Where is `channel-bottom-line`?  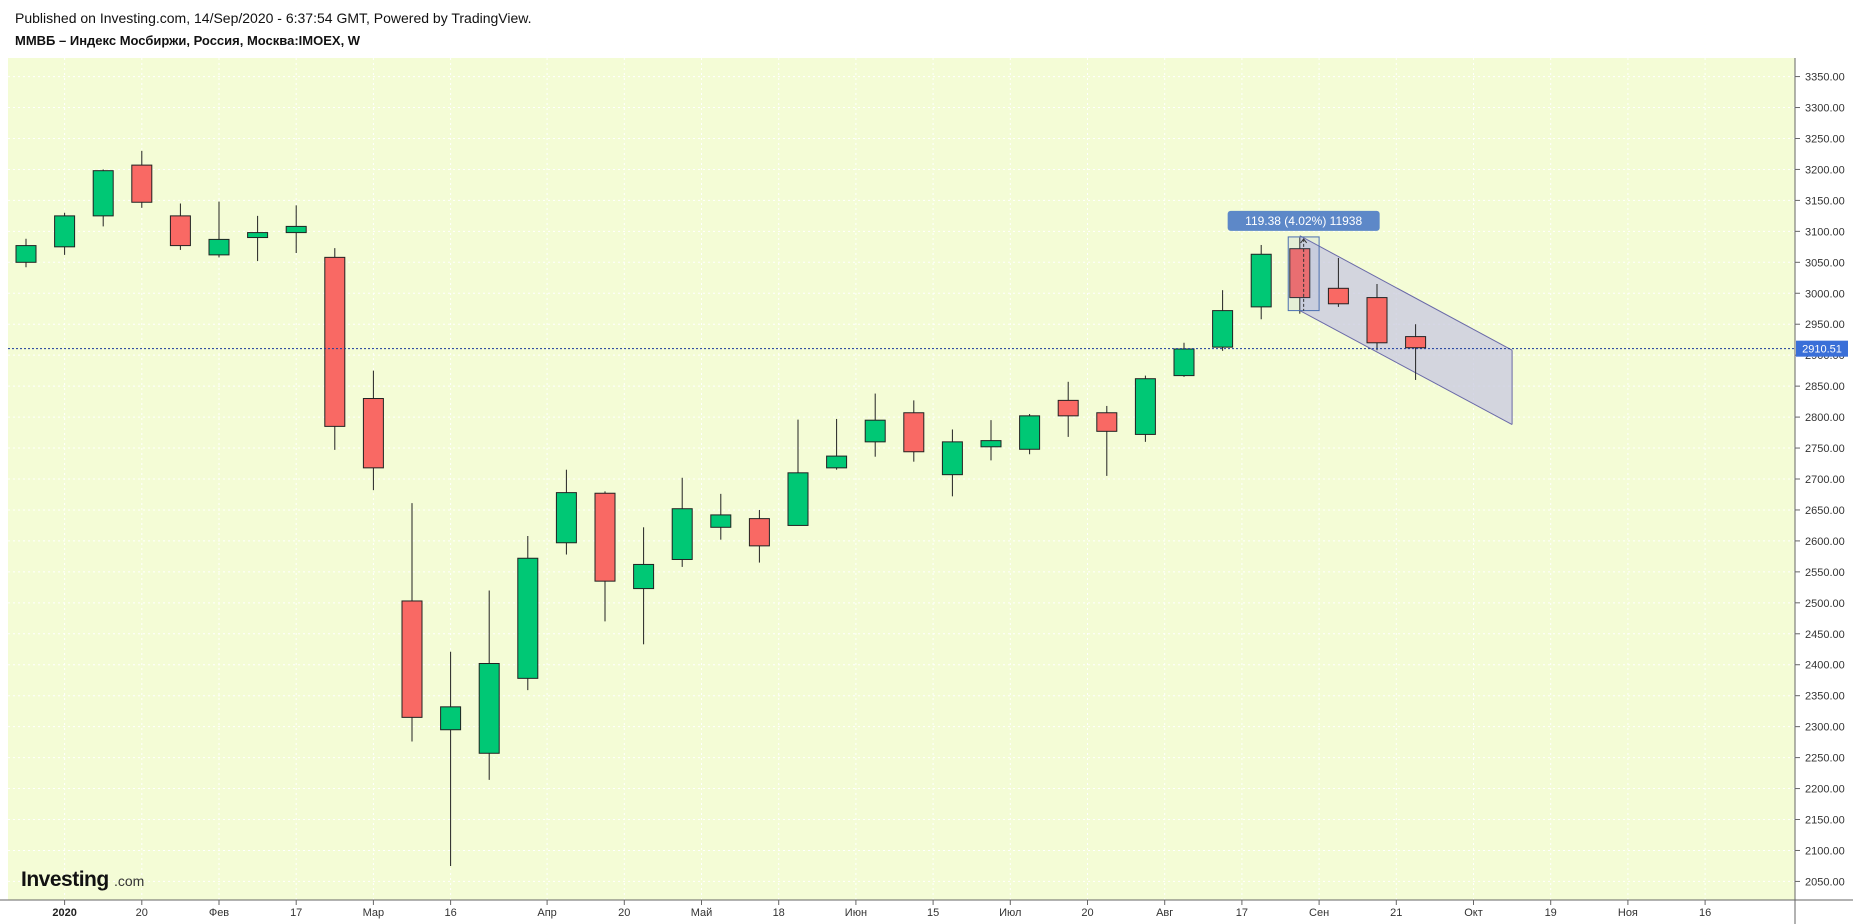 channel-bottom-line is located at coordinates (1406, 367).